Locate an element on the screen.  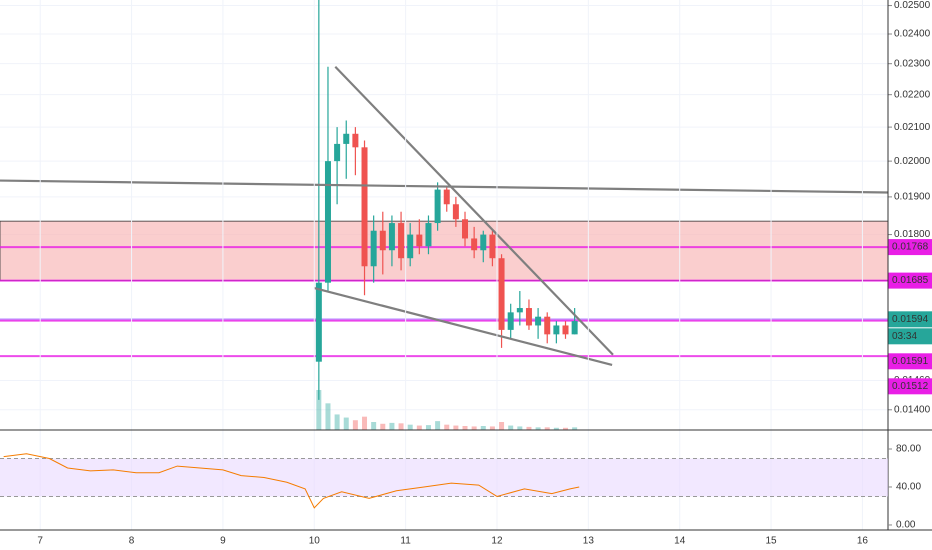
y-tick-label: 0.01400 is located at coordinates (912, 409).